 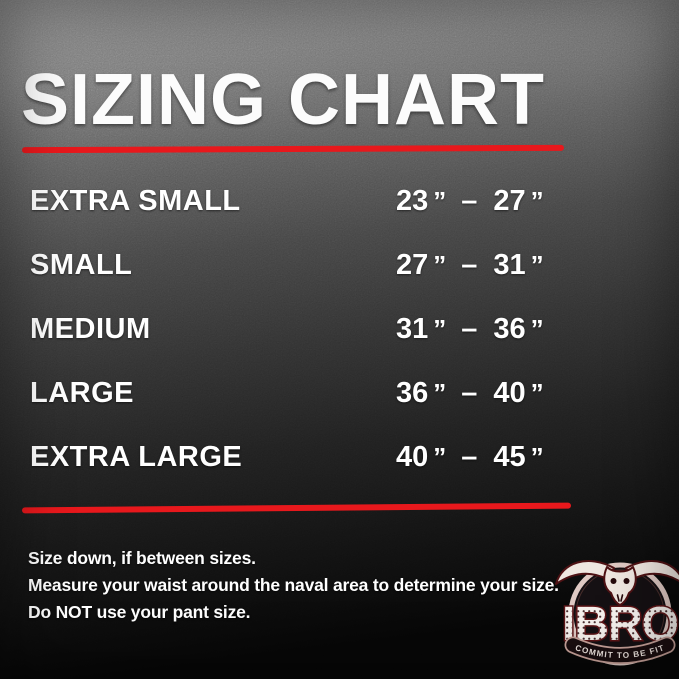 I want to click on waist-max: 40, so click(x=509, y=393).